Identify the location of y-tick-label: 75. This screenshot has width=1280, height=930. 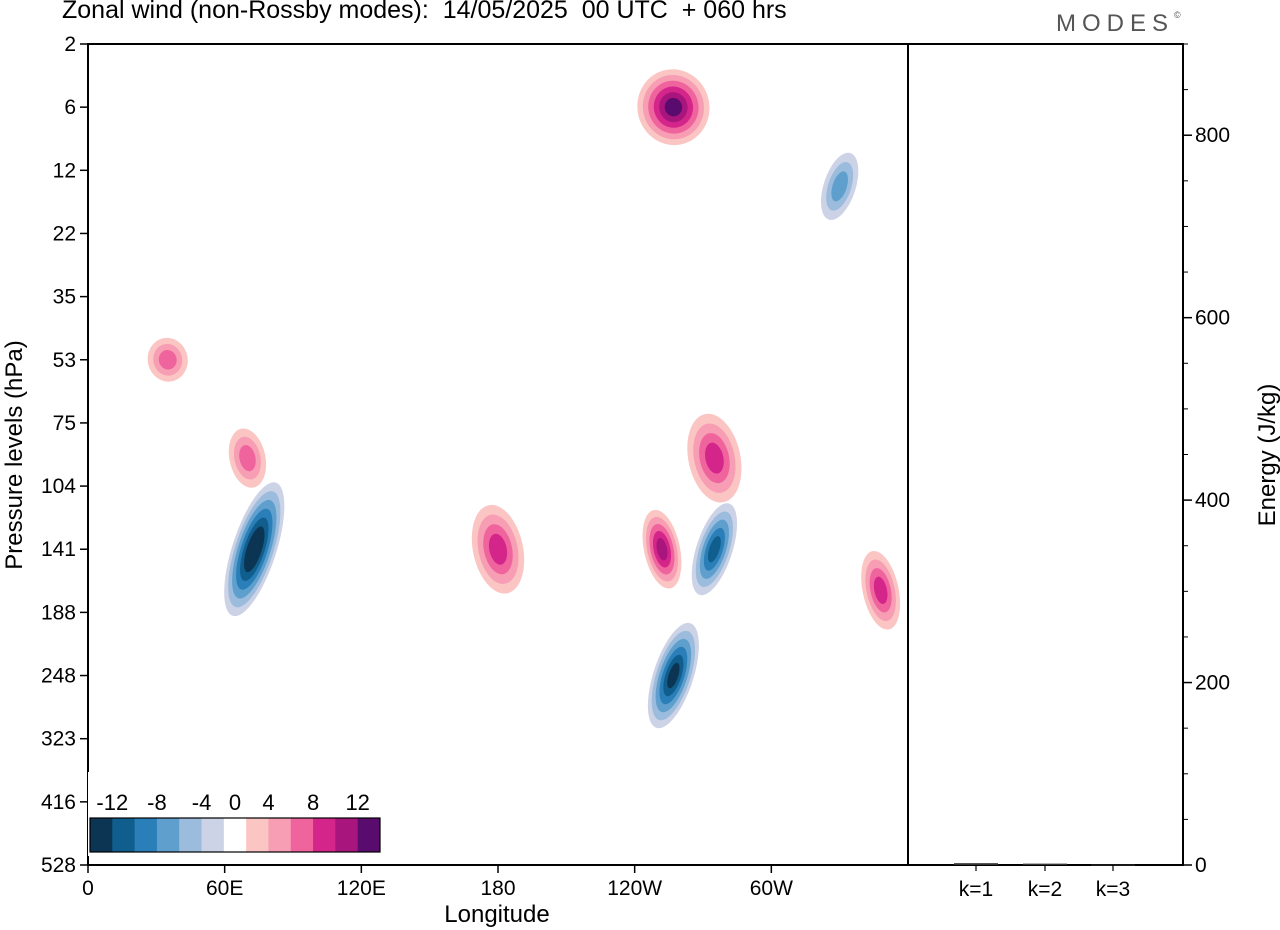
(64, 423).